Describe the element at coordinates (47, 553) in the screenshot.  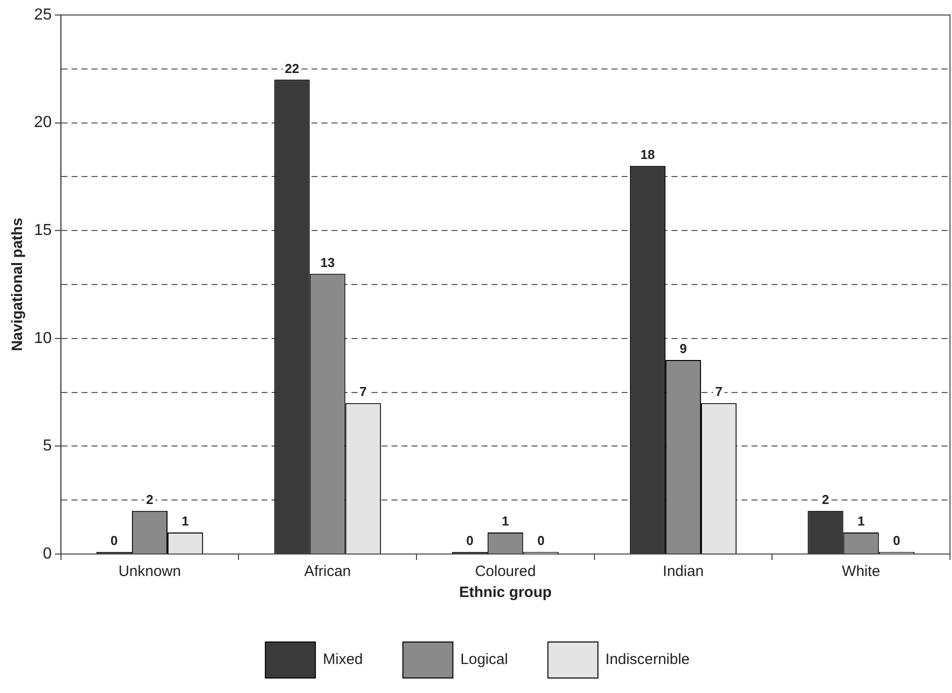
I see `y-tick-label: 0` at that location.